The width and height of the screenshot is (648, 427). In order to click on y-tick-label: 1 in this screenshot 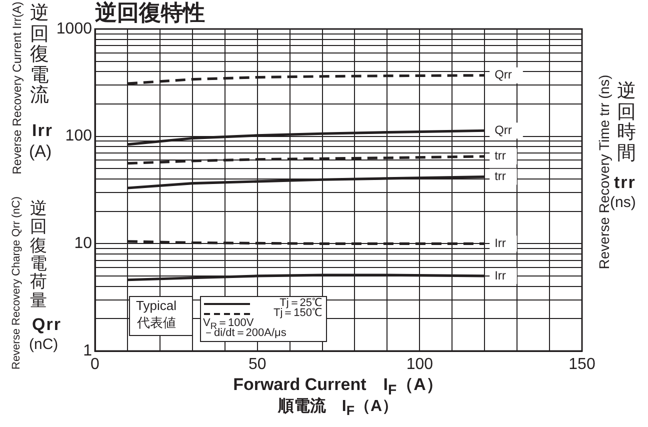, I will do `click(87, 351)`.